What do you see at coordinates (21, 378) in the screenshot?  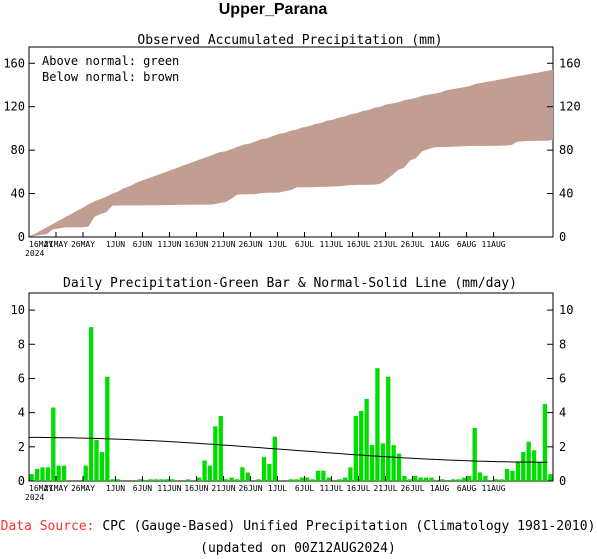 I see `y-tick-label-left: 6` at bounding box center [21, 378].